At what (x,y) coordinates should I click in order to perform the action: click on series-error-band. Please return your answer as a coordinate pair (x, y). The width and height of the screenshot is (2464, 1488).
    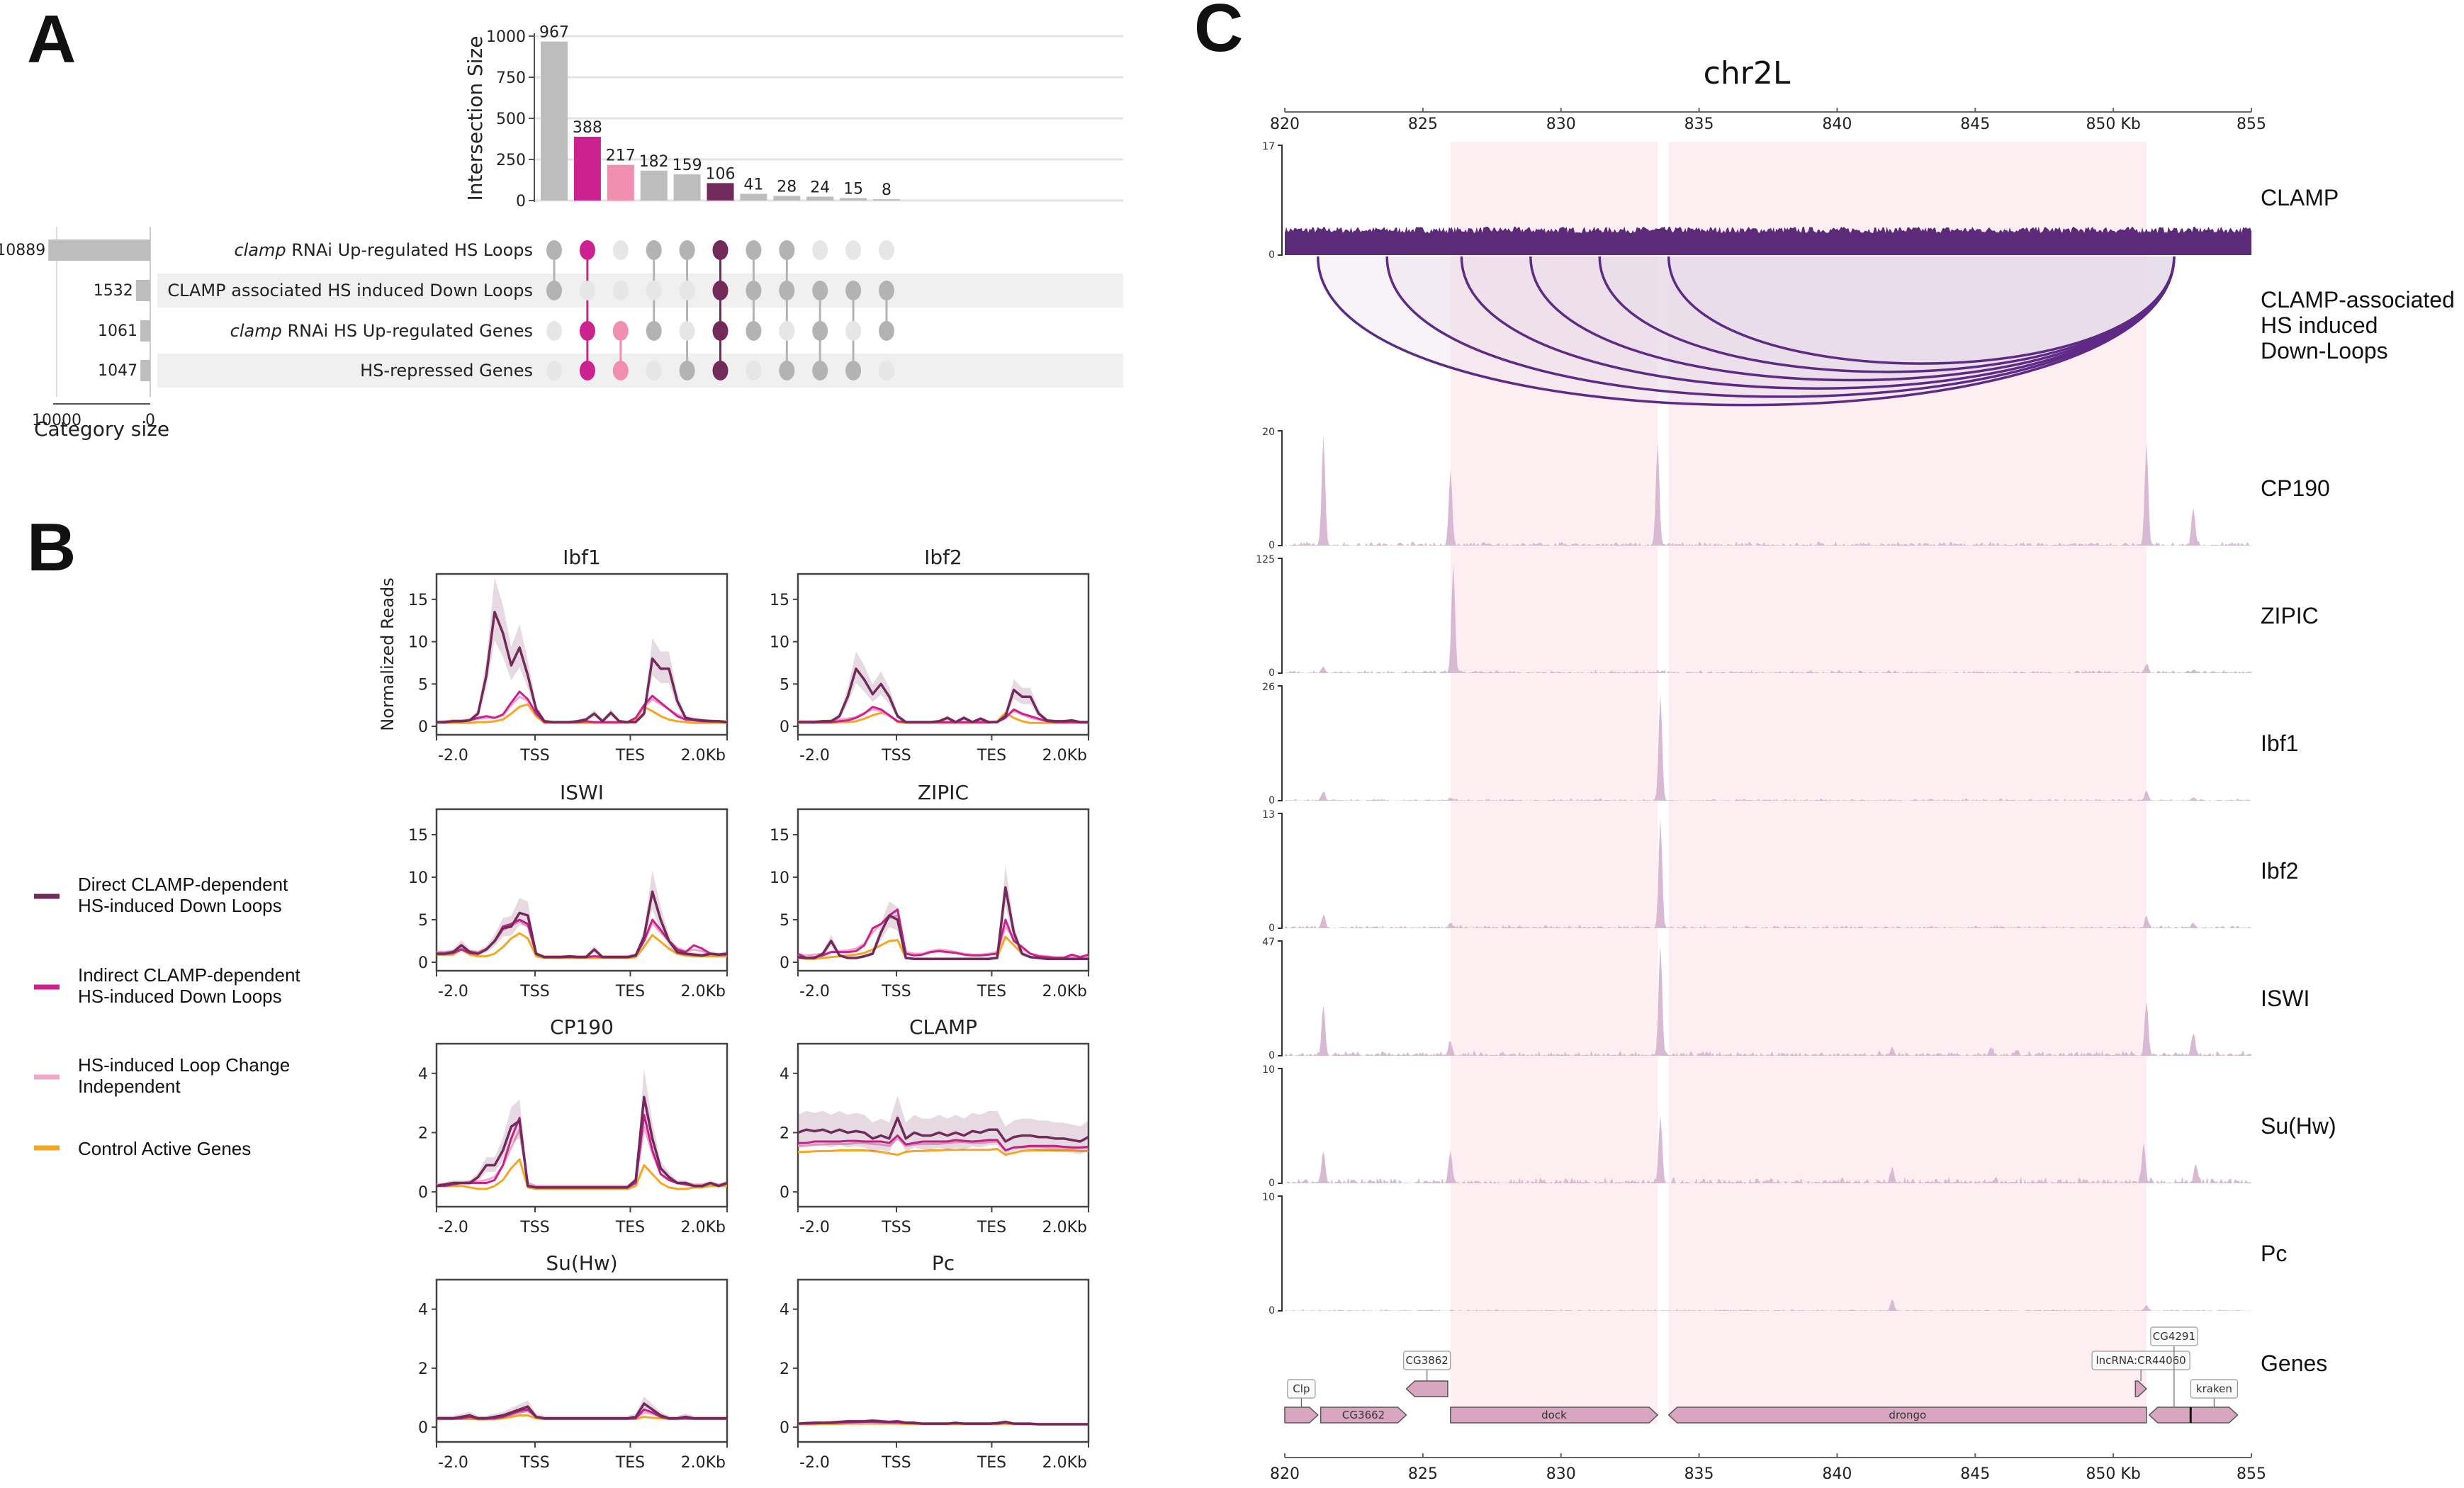
    Looking at the image, I should click on (582, 914).